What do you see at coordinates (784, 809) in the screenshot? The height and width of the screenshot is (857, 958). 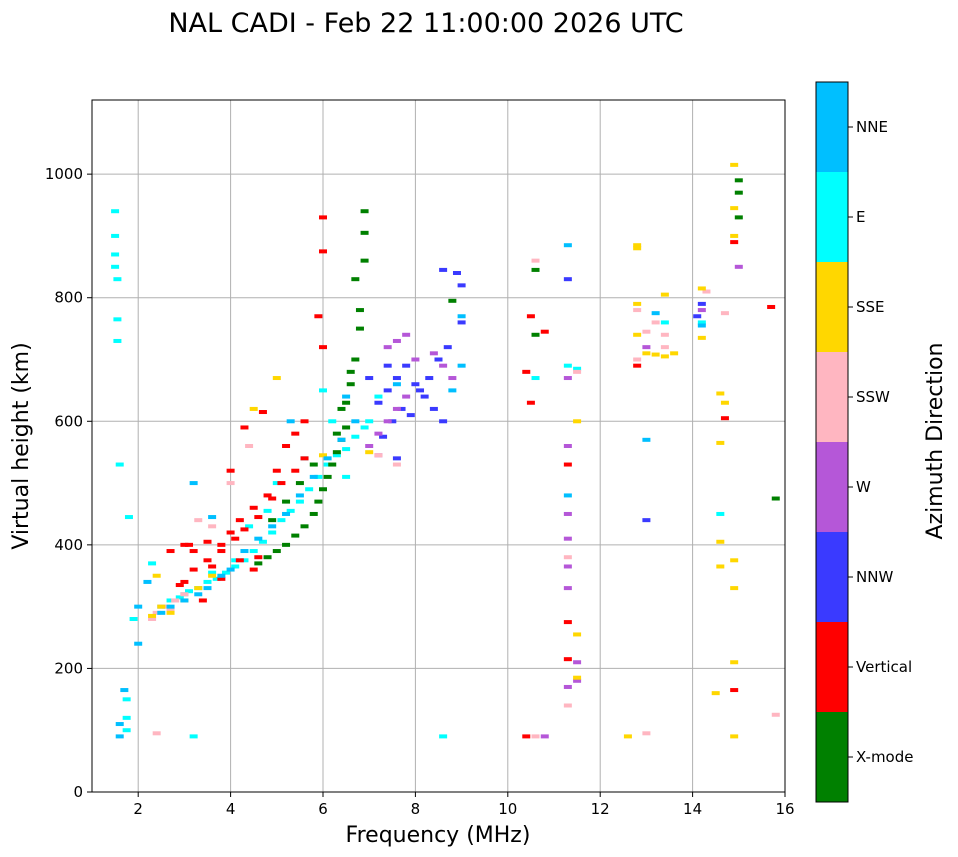 I see `x-tick-label: 16` at bounding box center [784, 809].